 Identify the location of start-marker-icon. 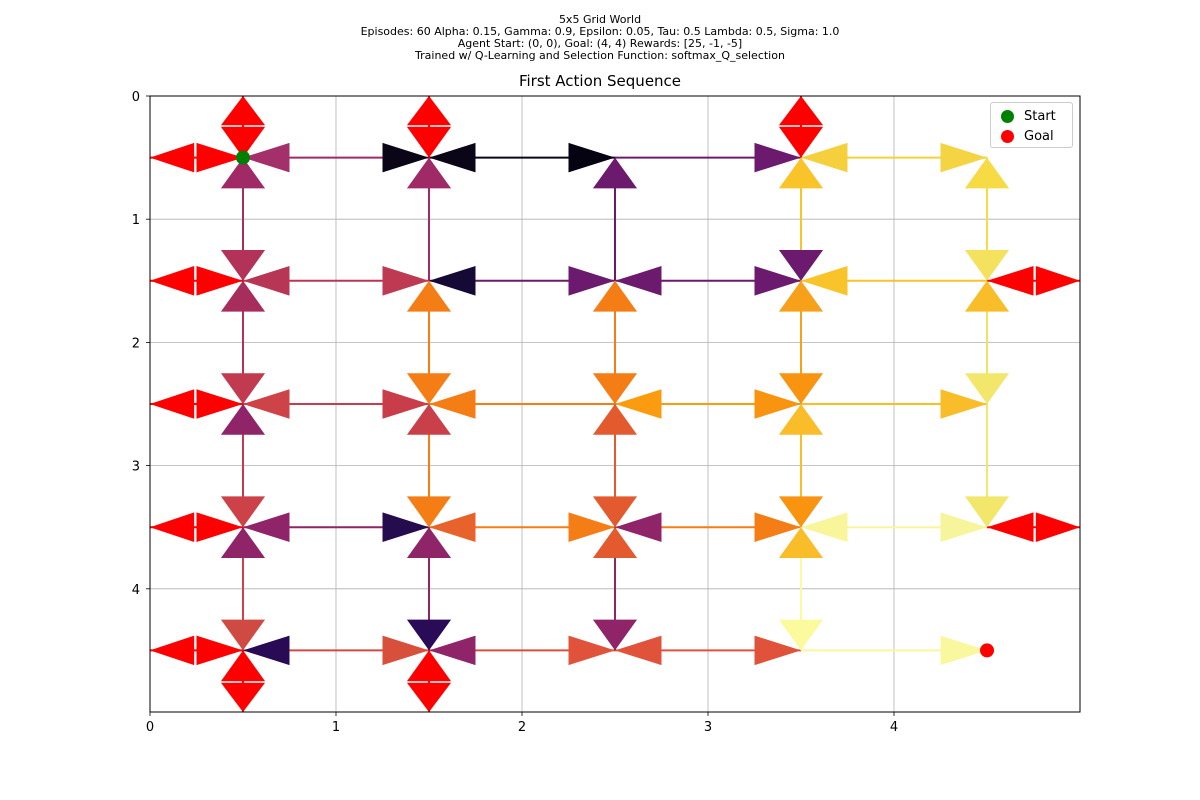
(1007, 116).